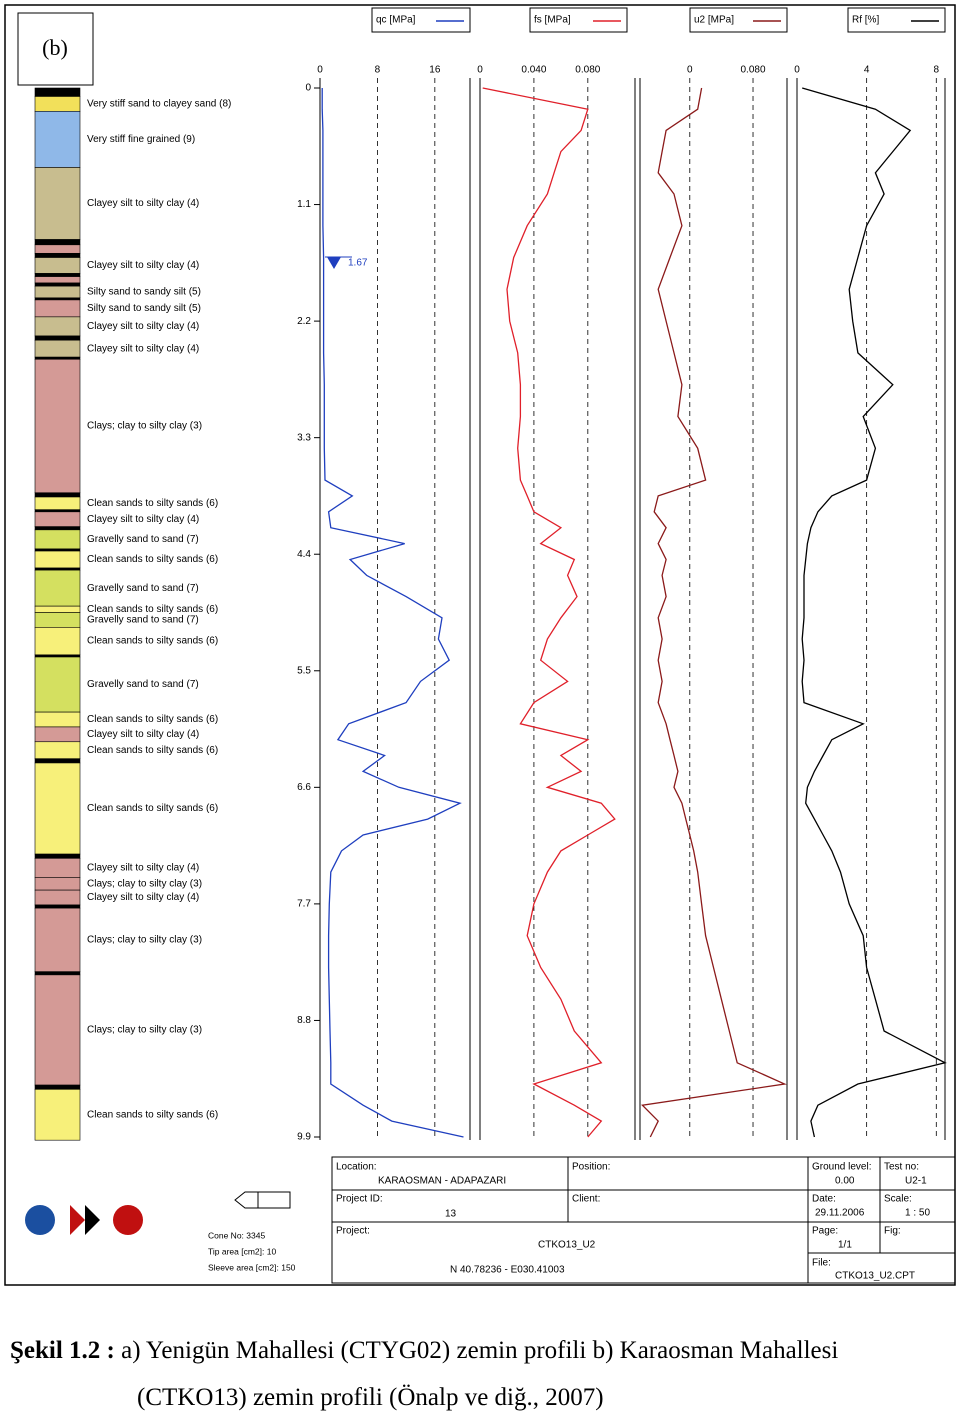  I want to click on y-tick-label: 8.8, so click(304, 1020).